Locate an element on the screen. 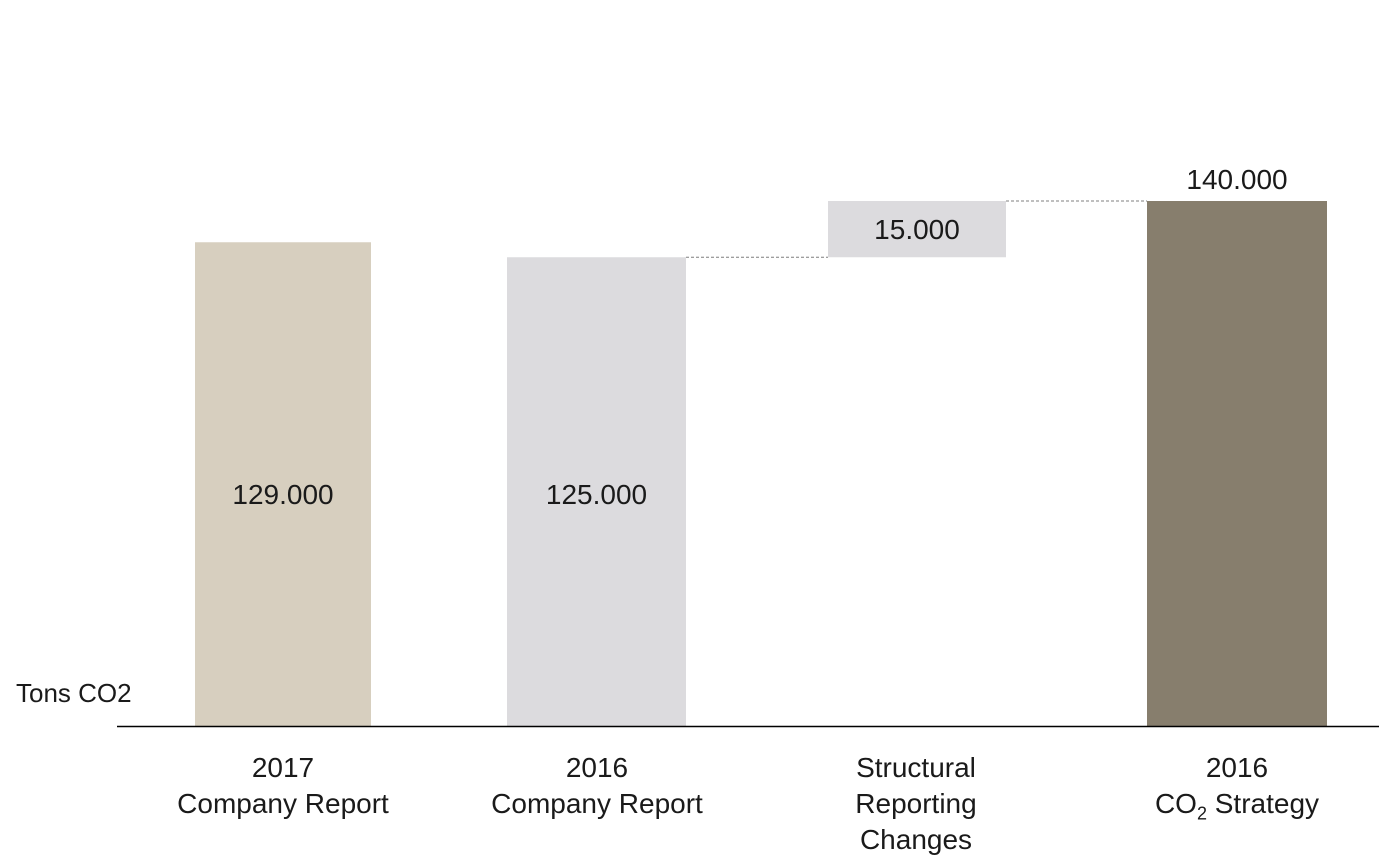  category-label-2016-co2-strategy: 2016 CO2 Strategy is located at coordinates (1233, 787).